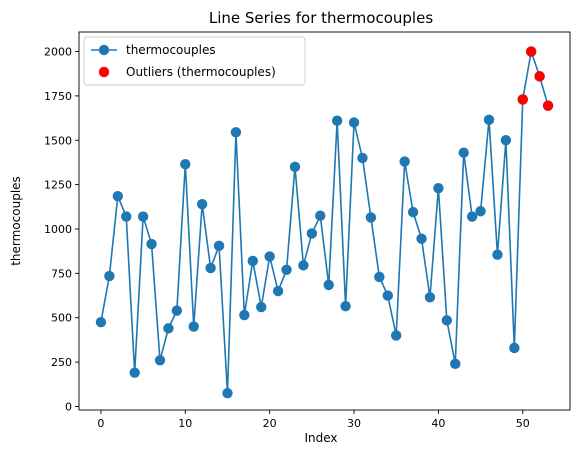 This screenshot has height=455, width=580. I want to click on x-tick-label: 10, so click(185, 423).